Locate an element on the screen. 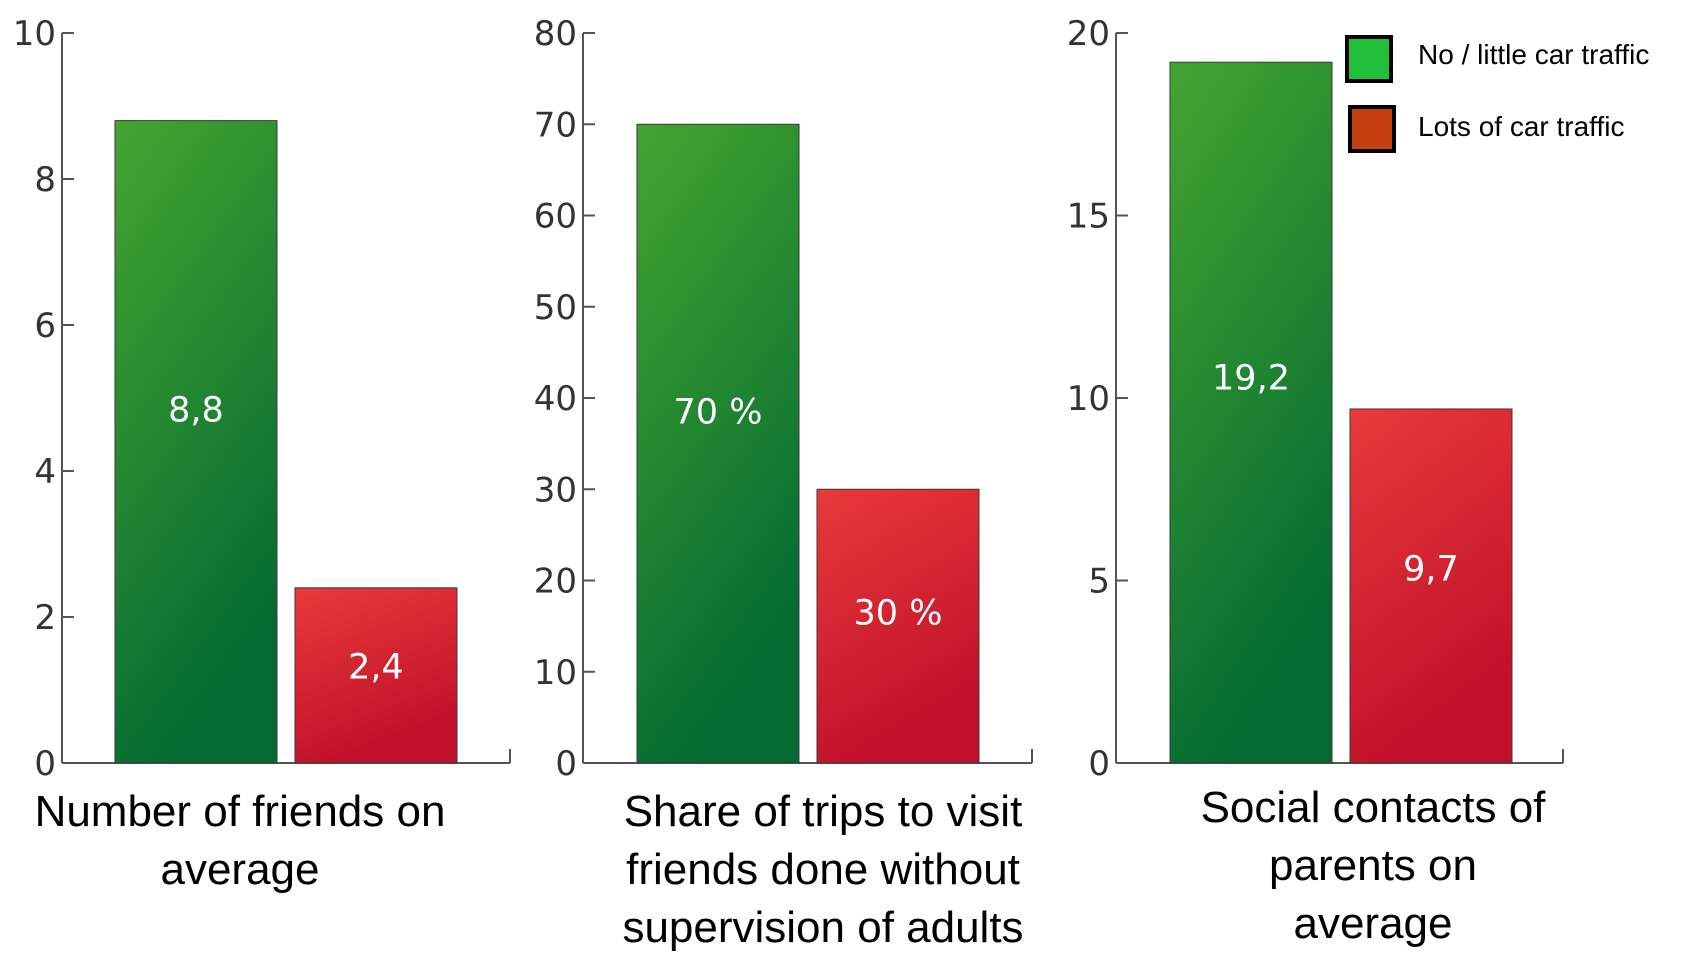  value-label-lots-traffic: 30 % is located at coordinates (898, 613).